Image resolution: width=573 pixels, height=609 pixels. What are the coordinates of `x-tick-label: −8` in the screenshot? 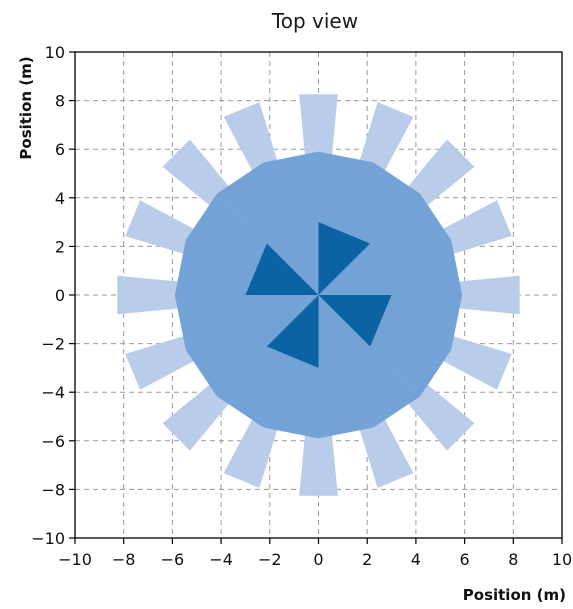 It's located at (124, 559).